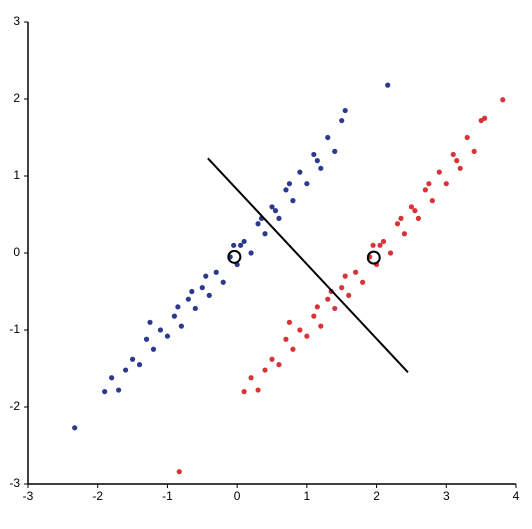  I want to click on y-tick-label: -2, so click(14, 406).